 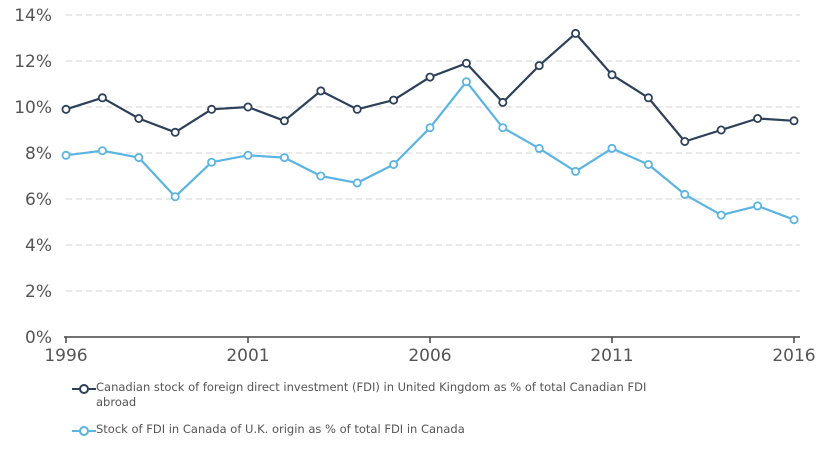 I want to click on y-tick-label: 2%, so click(x=38, y=292).